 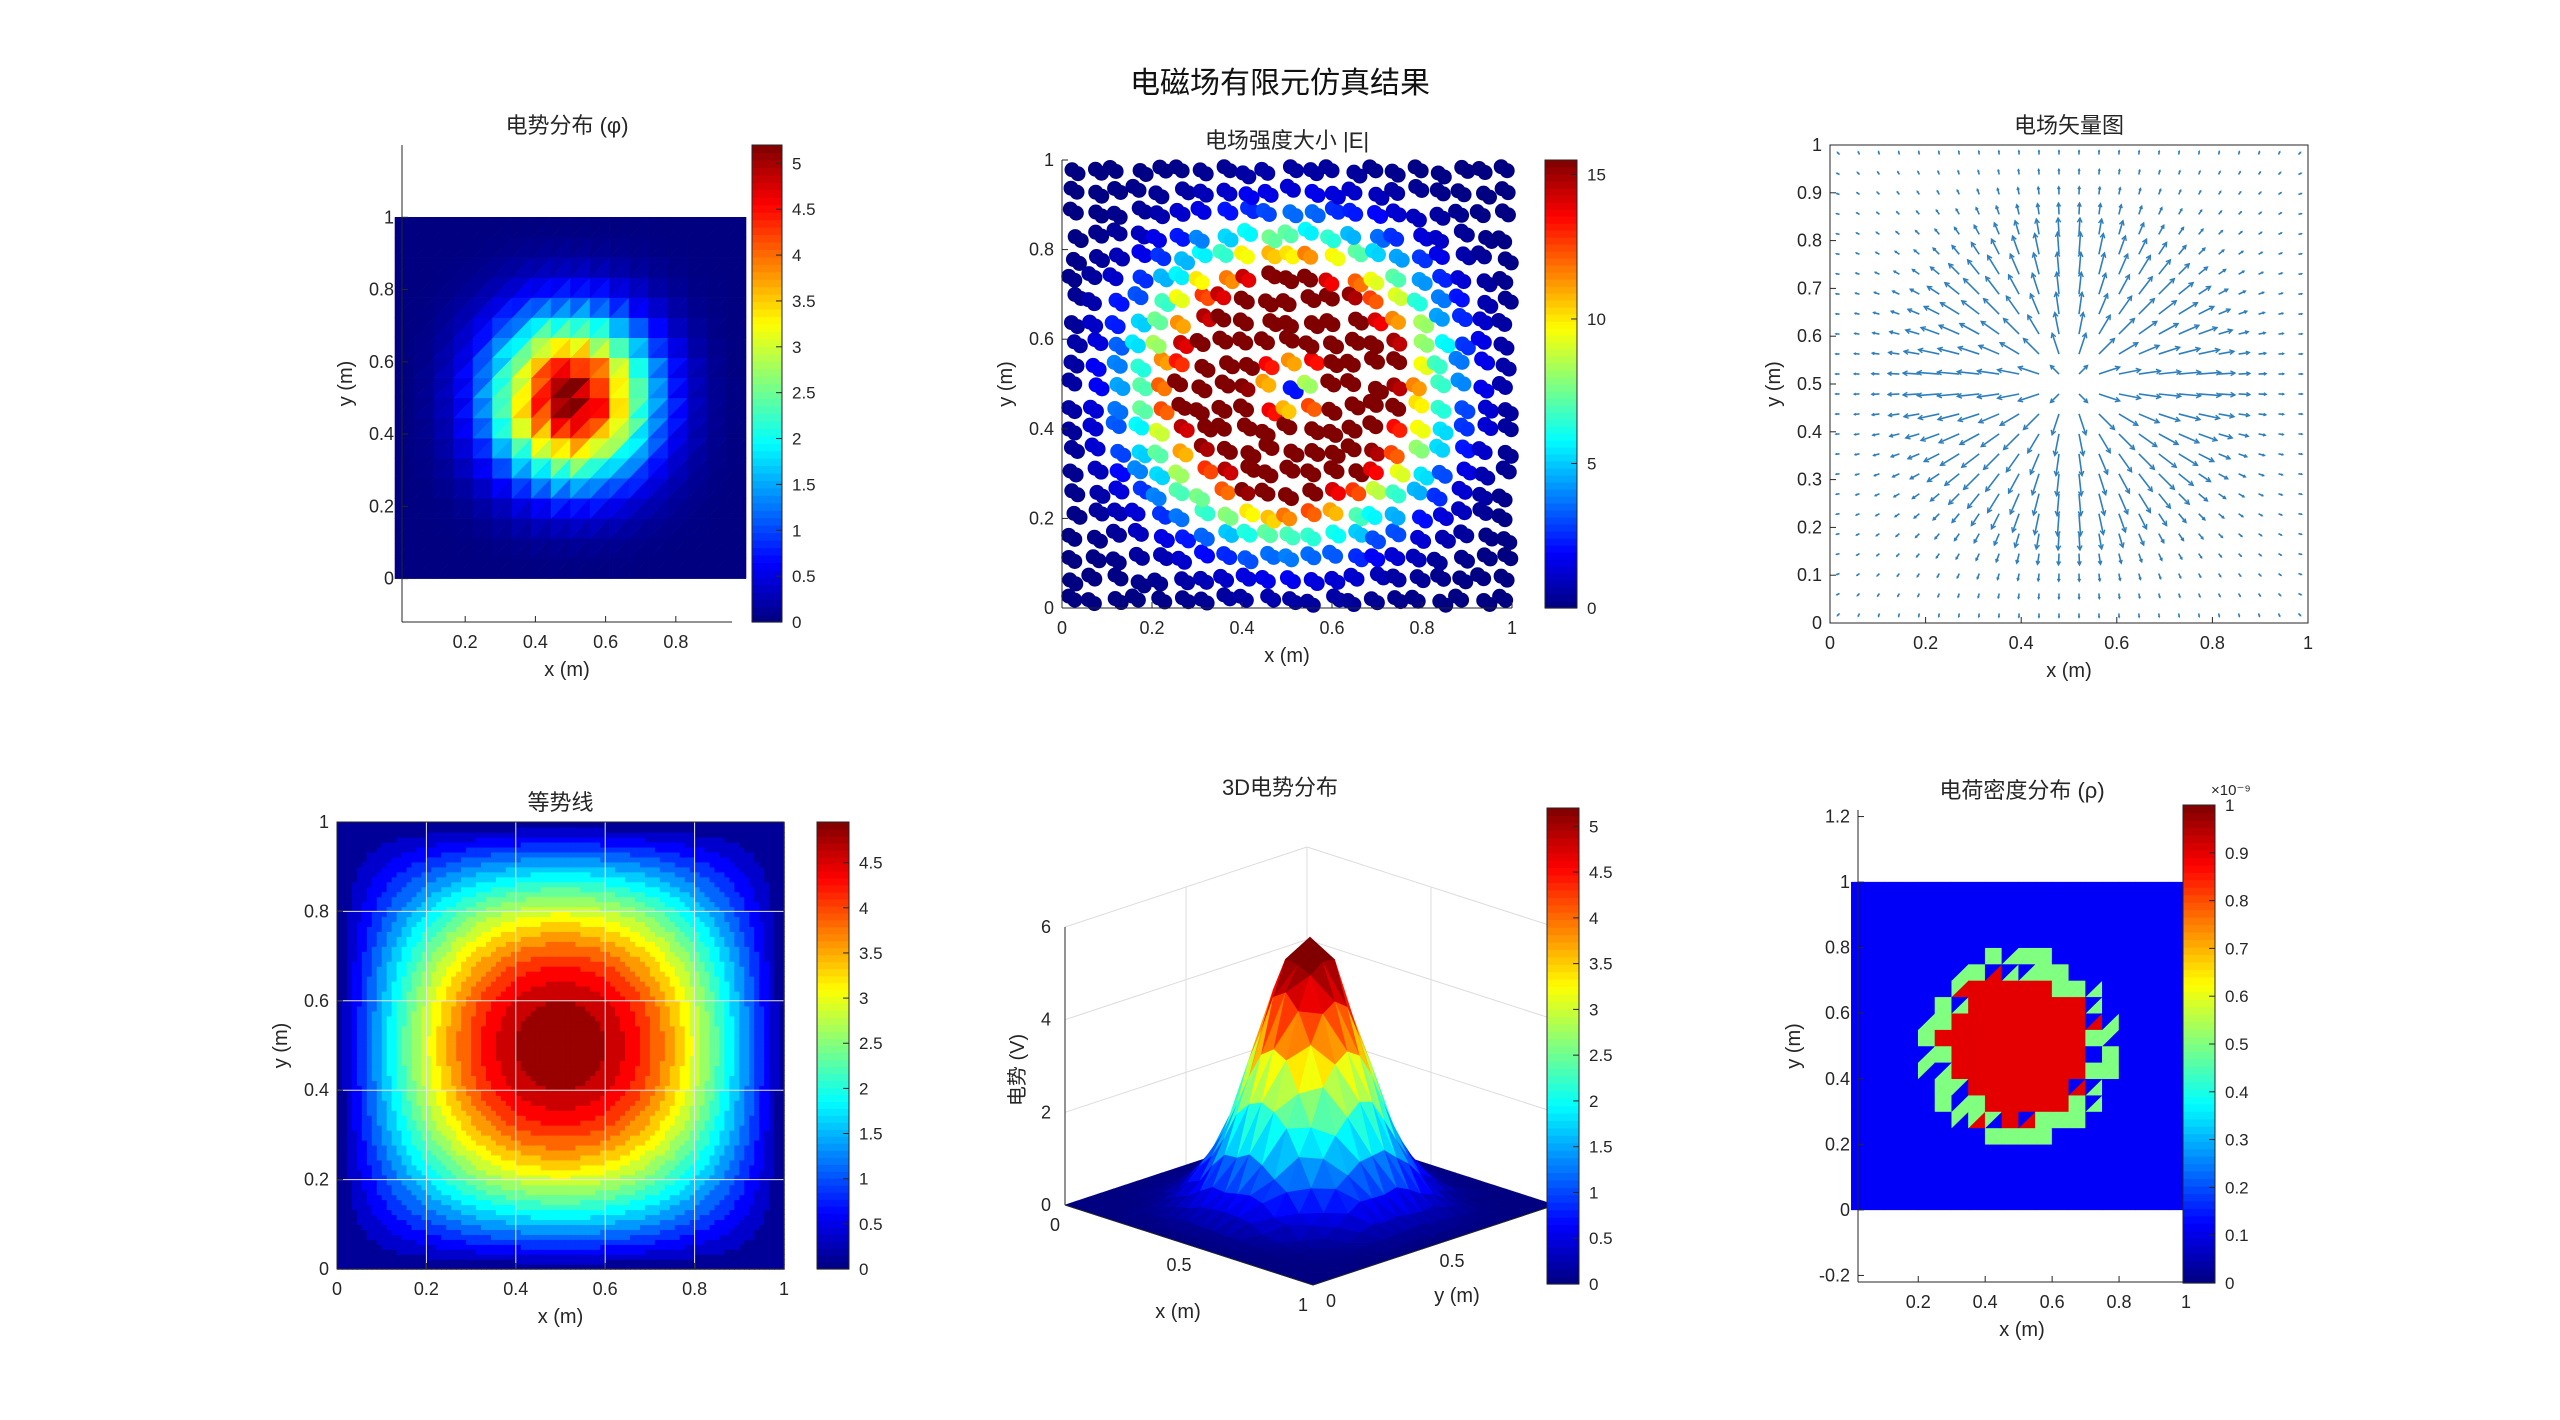 What do you see at coordinates (1809, 432) in the screenshot?
I see `y-tick-label: 0.4` at bounding box center [1809, 432].